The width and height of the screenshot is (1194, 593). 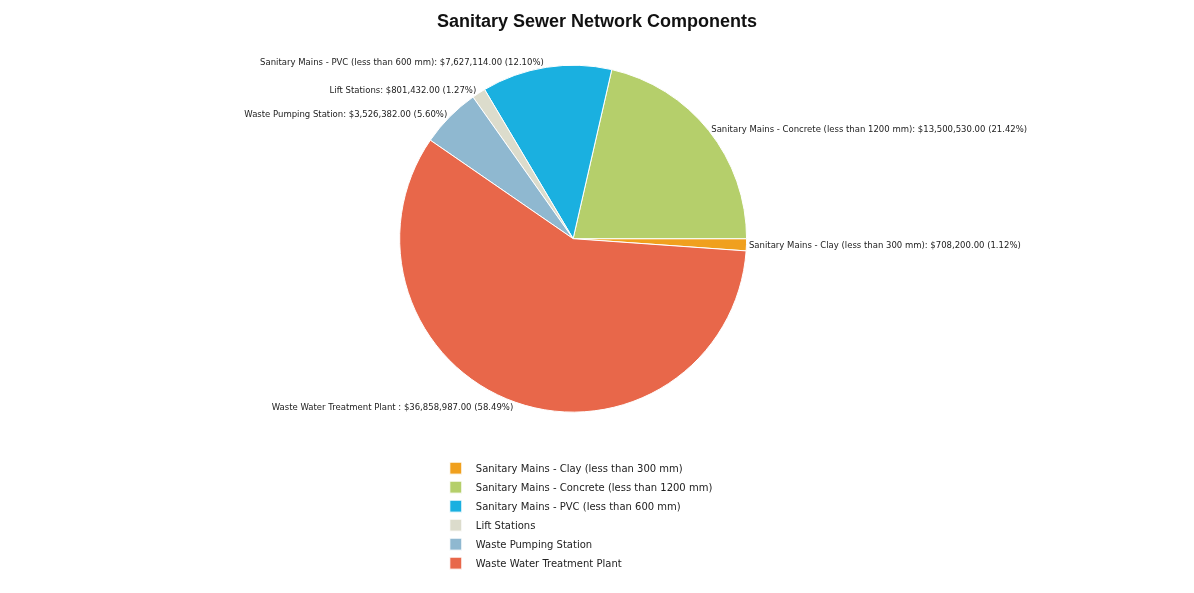 I want to click on chart-title: Sanitary Sewer Network Components, so click(x=597, y=21).